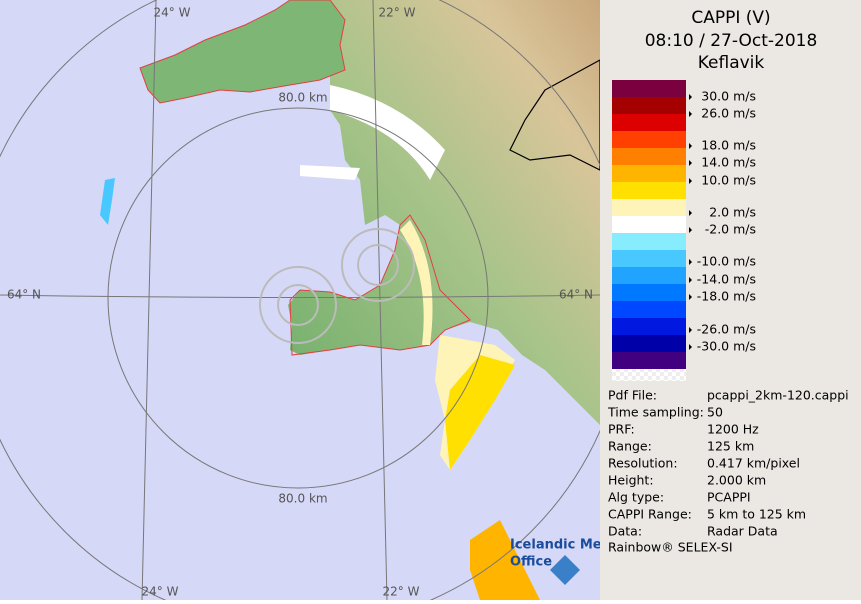  I want to click on echo-blue, so click(107, 201).